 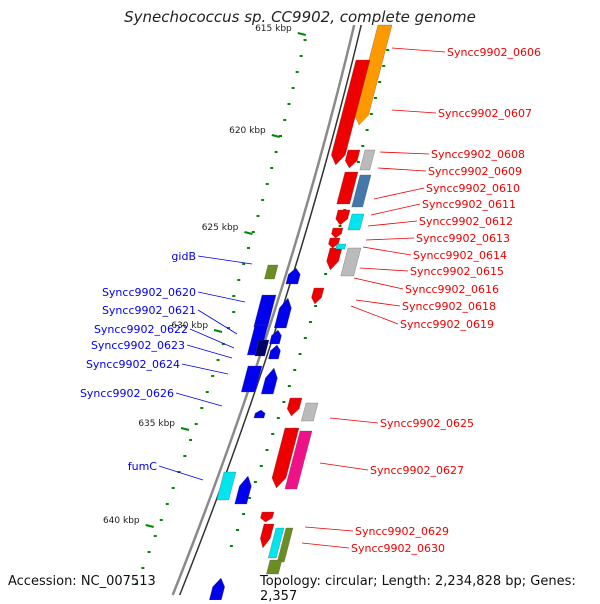 What do you see at coordinates (143, 466) in the screenshot?
I see `gene-label-left: fumC` at bounding box center [143, 466].